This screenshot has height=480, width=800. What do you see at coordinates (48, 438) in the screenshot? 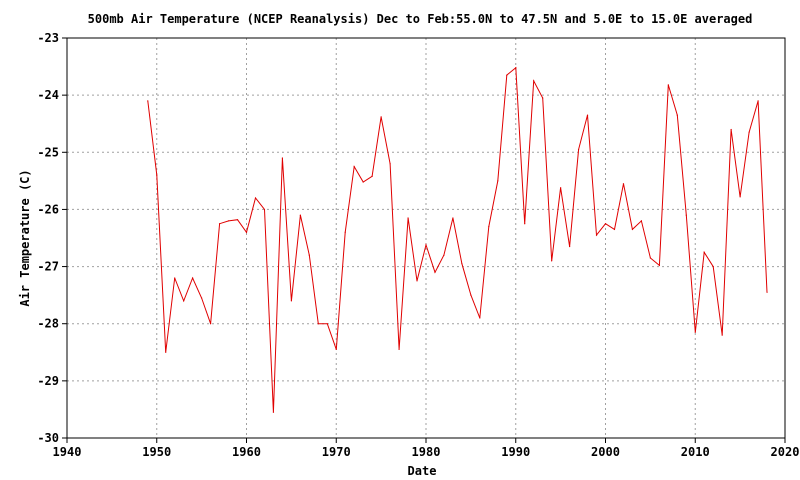
I see `y-tick-label: -30` at bounding box center [48, 438].